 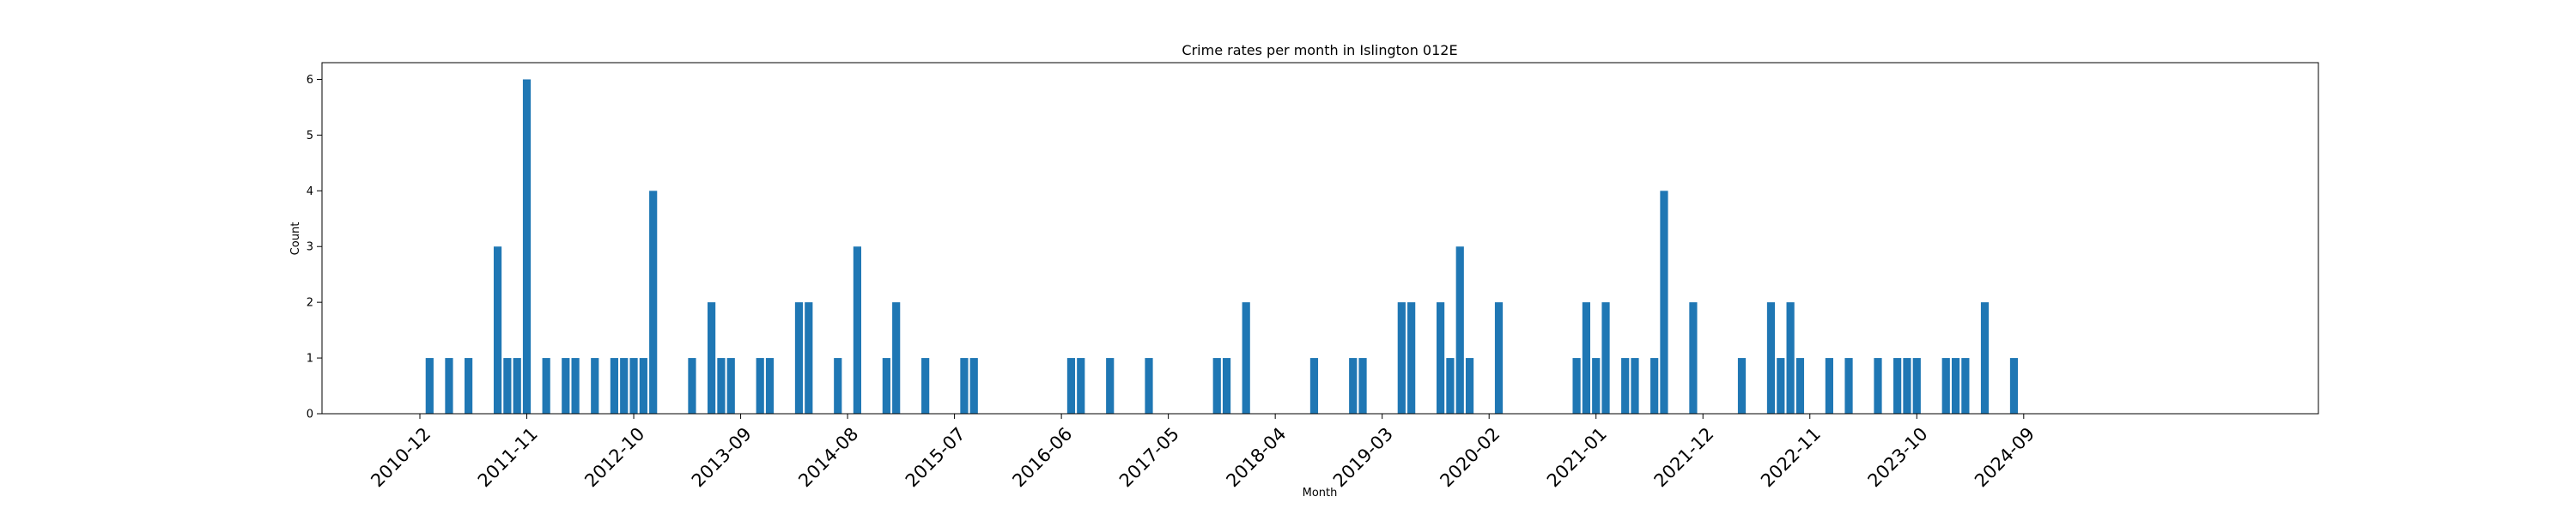 What do you see at coordinates (2004, 457) in the screenshot?
I see `x-tick-label: 2024-09` at bounding box center [2004, 457].